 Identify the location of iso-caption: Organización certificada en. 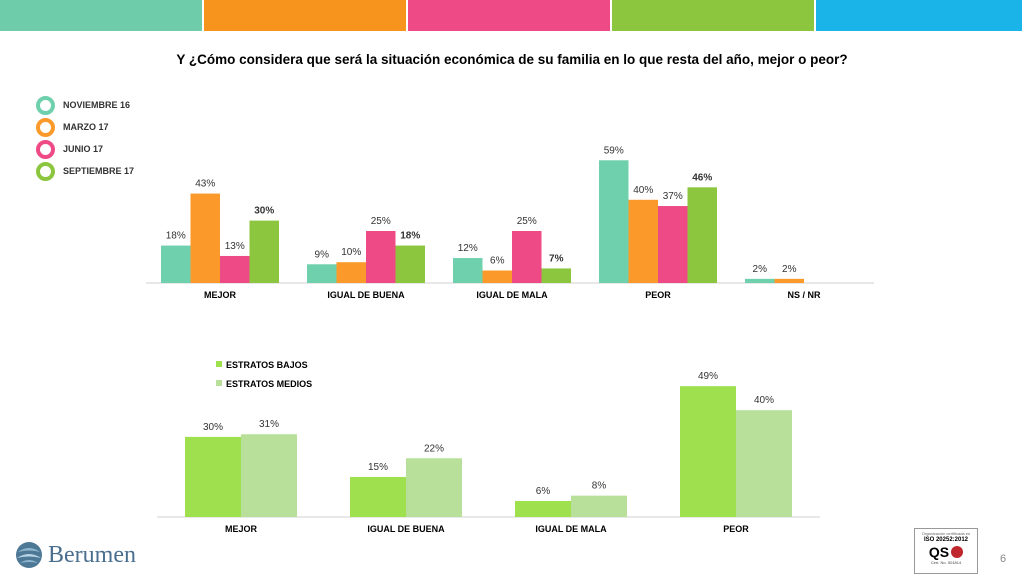
(946, 533).